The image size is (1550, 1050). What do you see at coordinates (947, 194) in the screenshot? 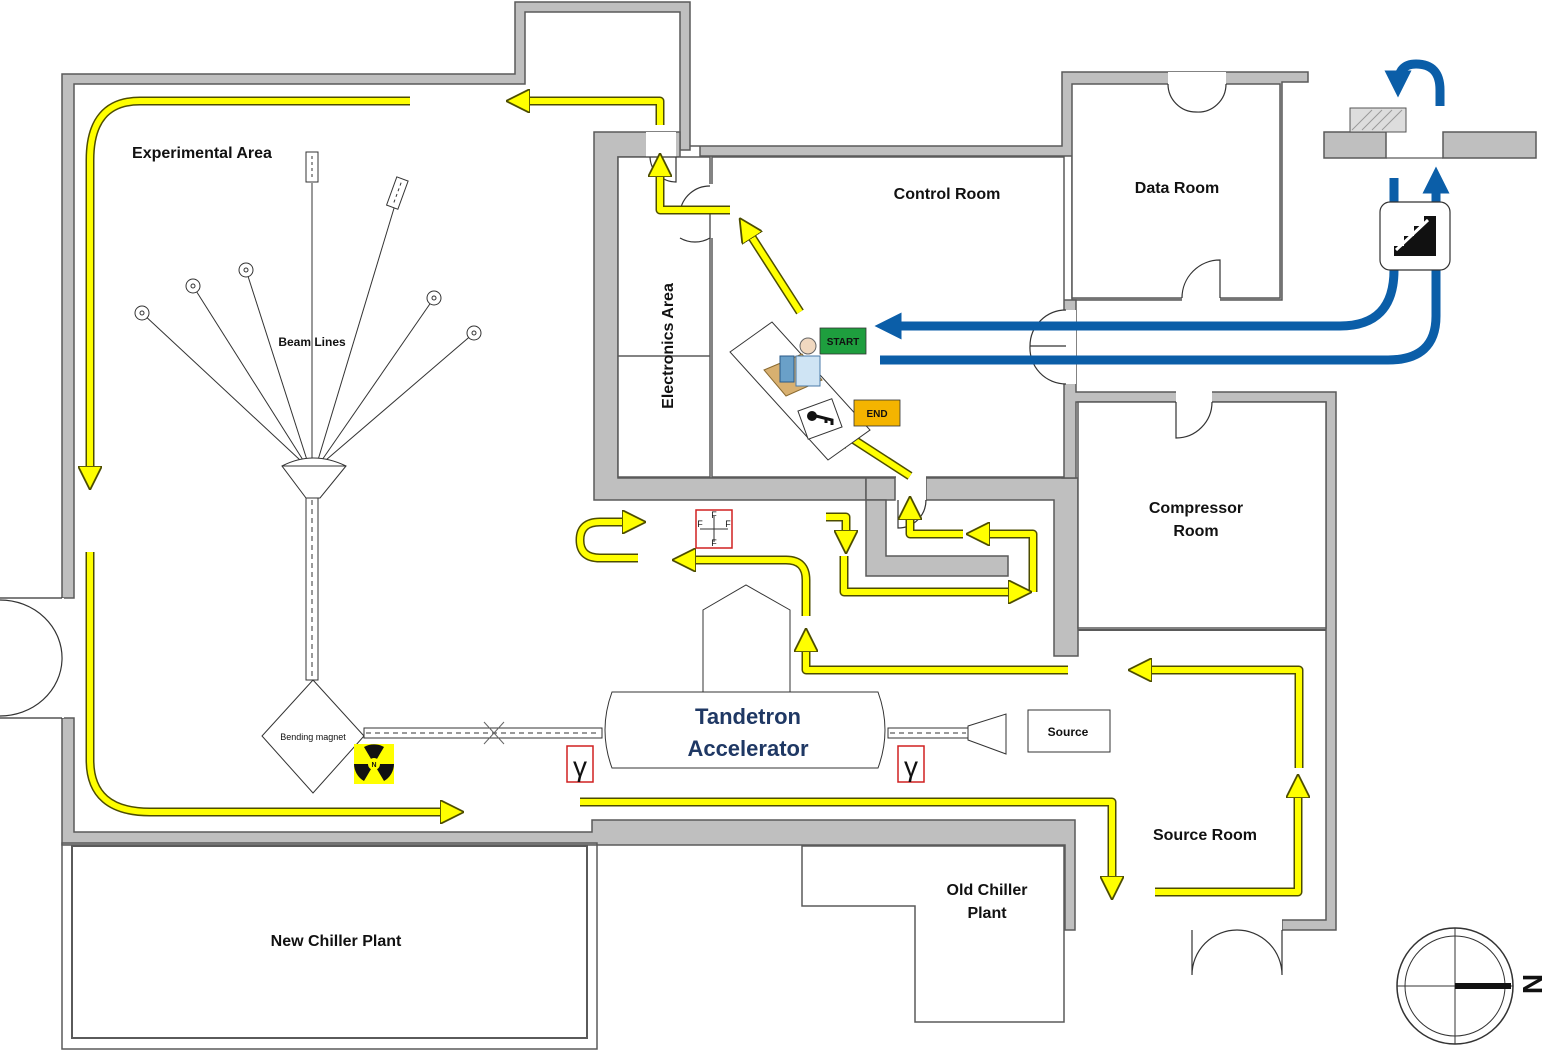
I see `control-room-label: Control Room` at bounding box center [947, 194].